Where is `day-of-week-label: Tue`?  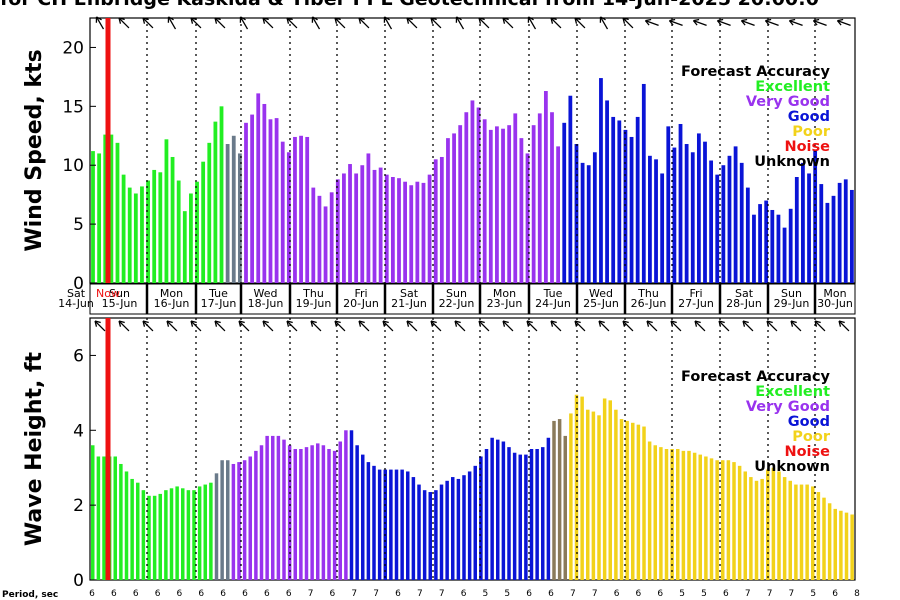
day-of-week-label: Tue is located at coordinates (553, 293).